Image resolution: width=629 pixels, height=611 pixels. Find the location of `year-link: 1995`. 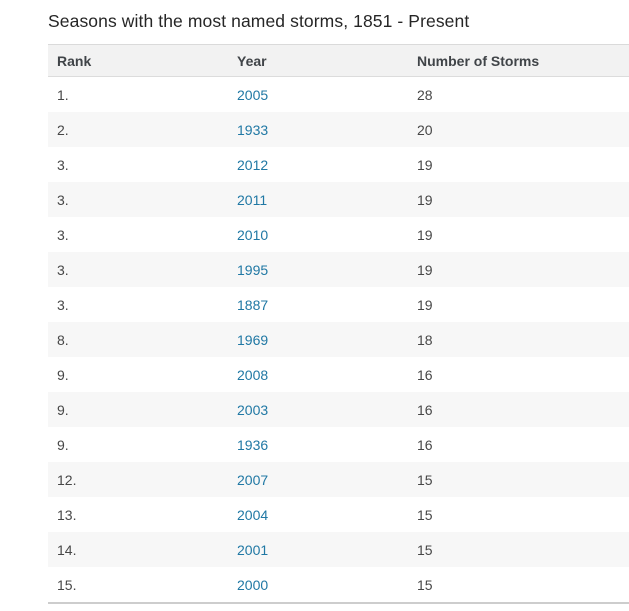

year-link: 1995 is located at coordinates (253, 269).